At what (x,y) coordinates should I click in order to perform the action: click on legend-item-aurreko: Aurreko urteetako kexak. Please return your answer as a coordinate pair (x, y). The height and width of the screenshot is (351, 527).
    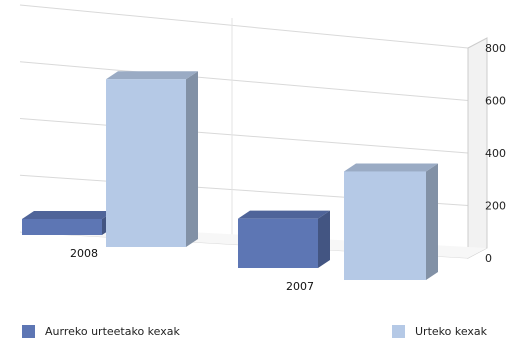
    Looking at the image, I should click on (101, 331).